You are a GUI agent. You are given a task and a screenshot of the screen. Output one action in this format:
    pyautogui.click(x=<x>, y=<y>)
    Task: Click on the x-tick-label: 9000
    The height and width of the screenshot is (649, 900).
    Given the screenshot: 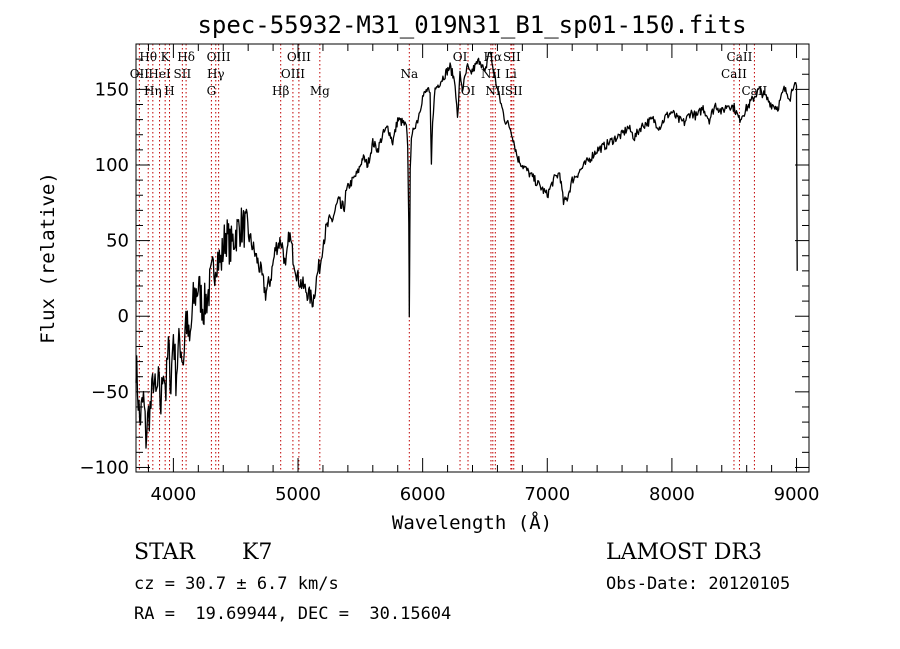 What is the action you would take?
    pyautogui.click(x=797, y=494)
    